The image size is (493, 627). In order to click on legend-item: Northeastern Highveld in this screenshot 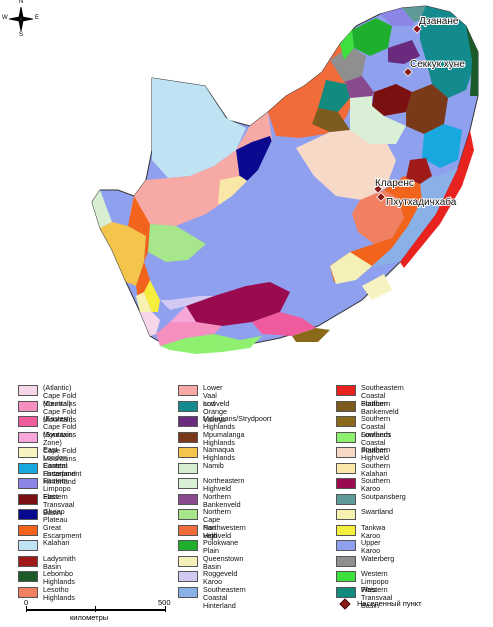, I will do `click(211, 485)`.